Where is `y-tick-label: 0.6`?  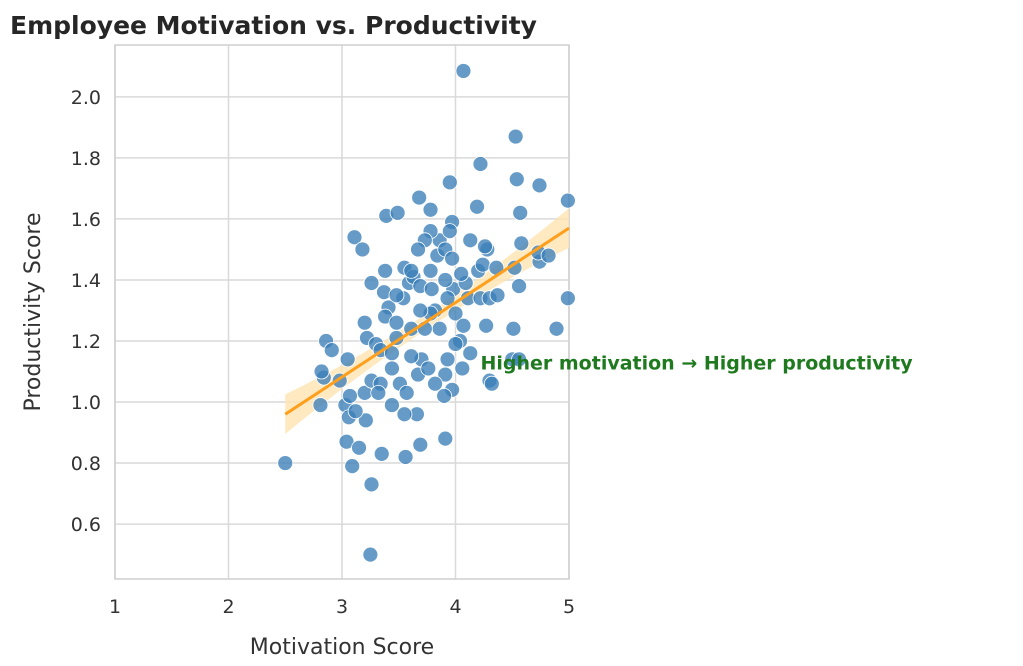
y-tick-label: 0.6 is located at coordinates (86, 525).